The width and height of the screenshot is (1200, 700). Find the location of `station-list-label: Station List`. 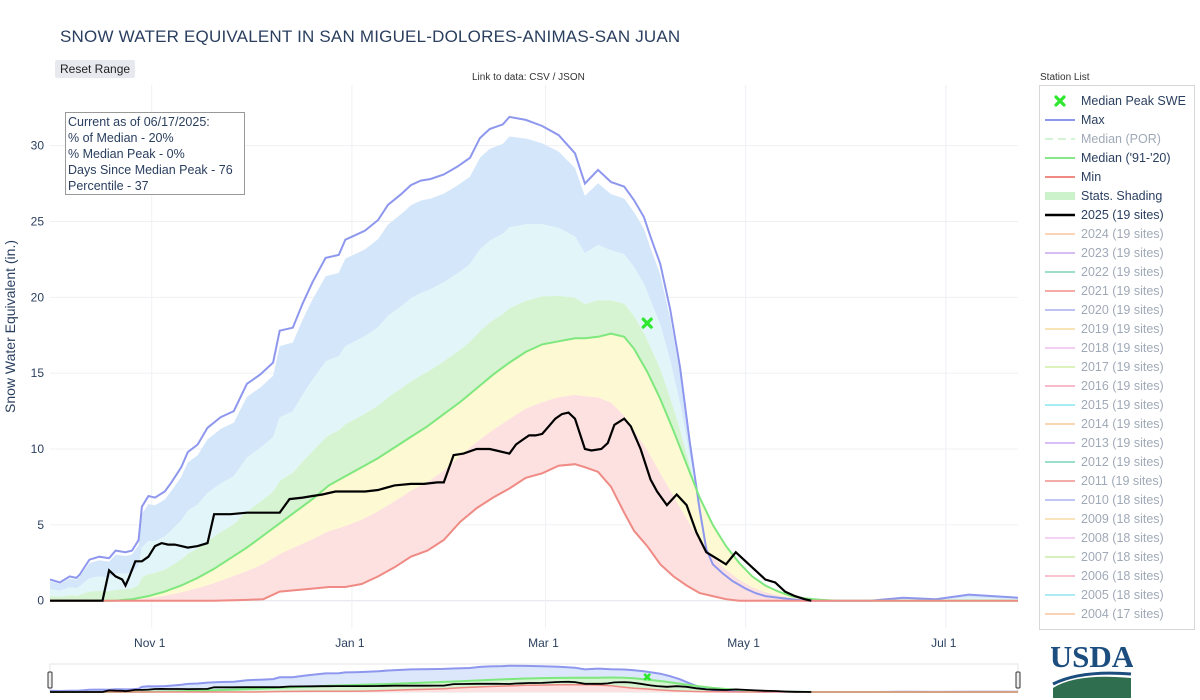

station-list-label: Station List is located at coordinates (1065, 77).